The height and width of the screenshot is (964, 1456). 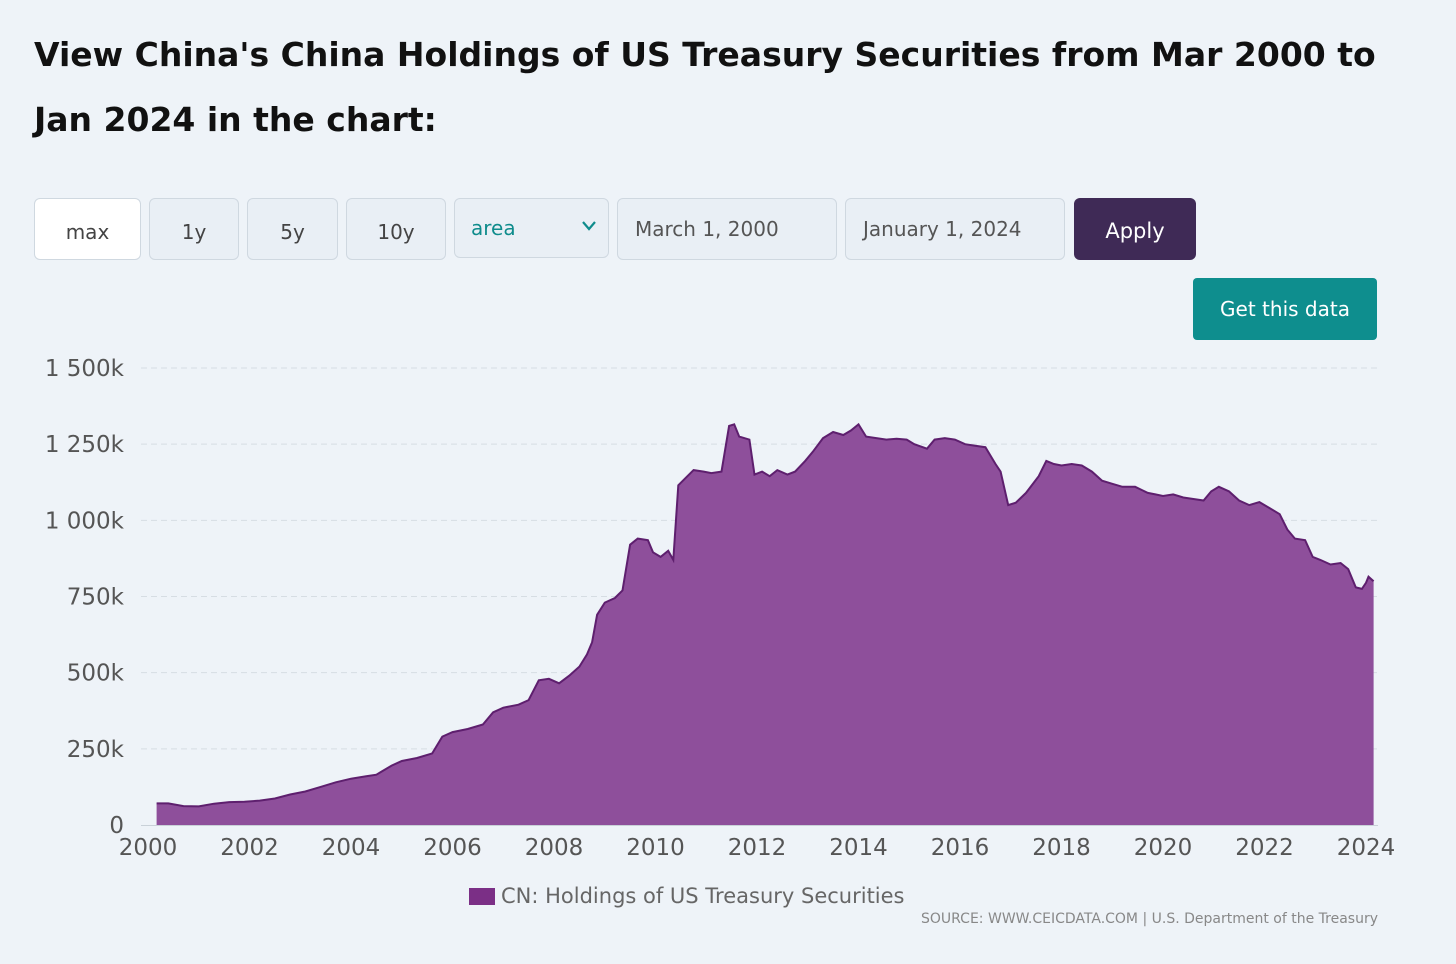 What do you see at coordinates (1285, 309) in the screenshot?
I see `get-this-data-button: Get this data` at bounding box center [1285, 309].